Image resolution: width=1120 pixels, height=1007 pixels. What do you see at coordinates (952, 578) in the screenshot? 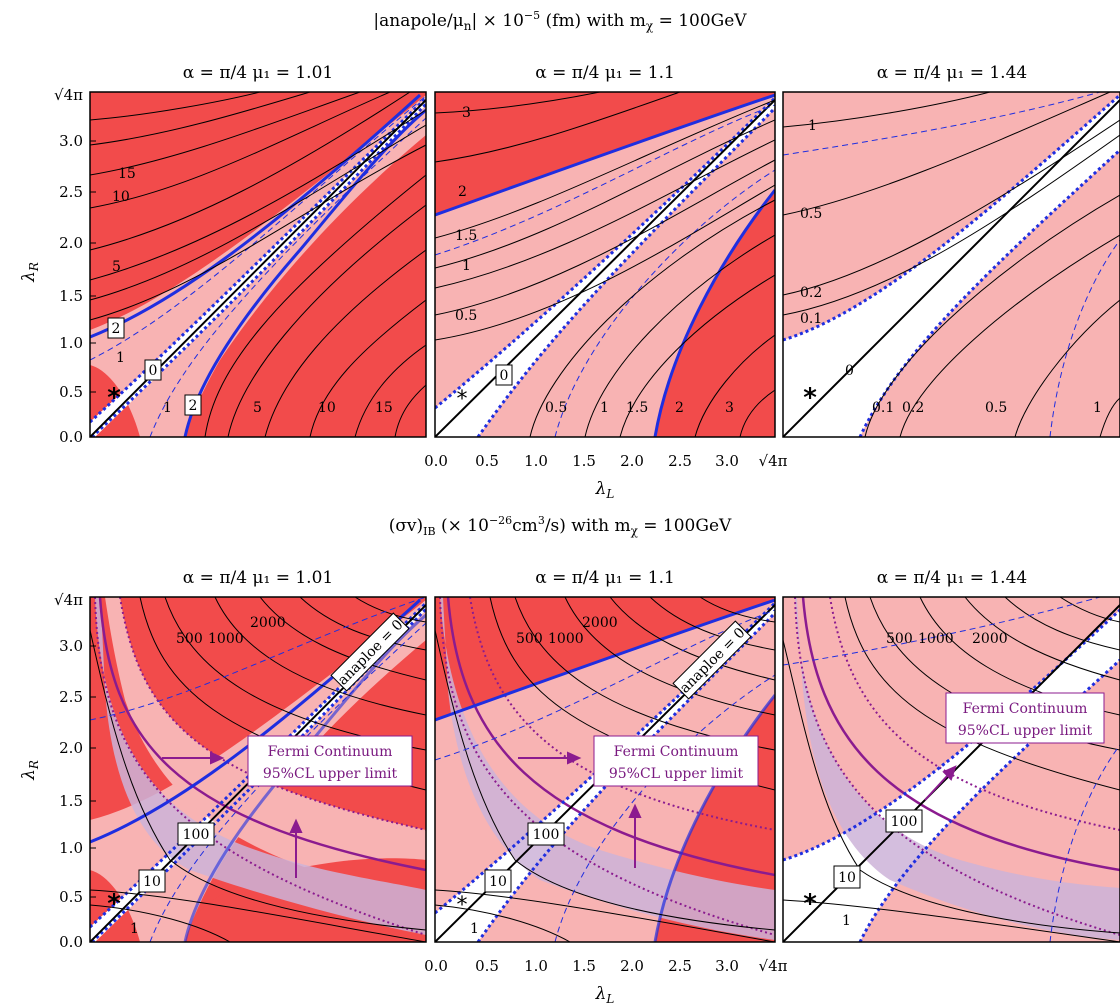
I see `panel-title-bottom-3: α = π/4 μ₁ = 1.44` at bounding box center [952, 578].